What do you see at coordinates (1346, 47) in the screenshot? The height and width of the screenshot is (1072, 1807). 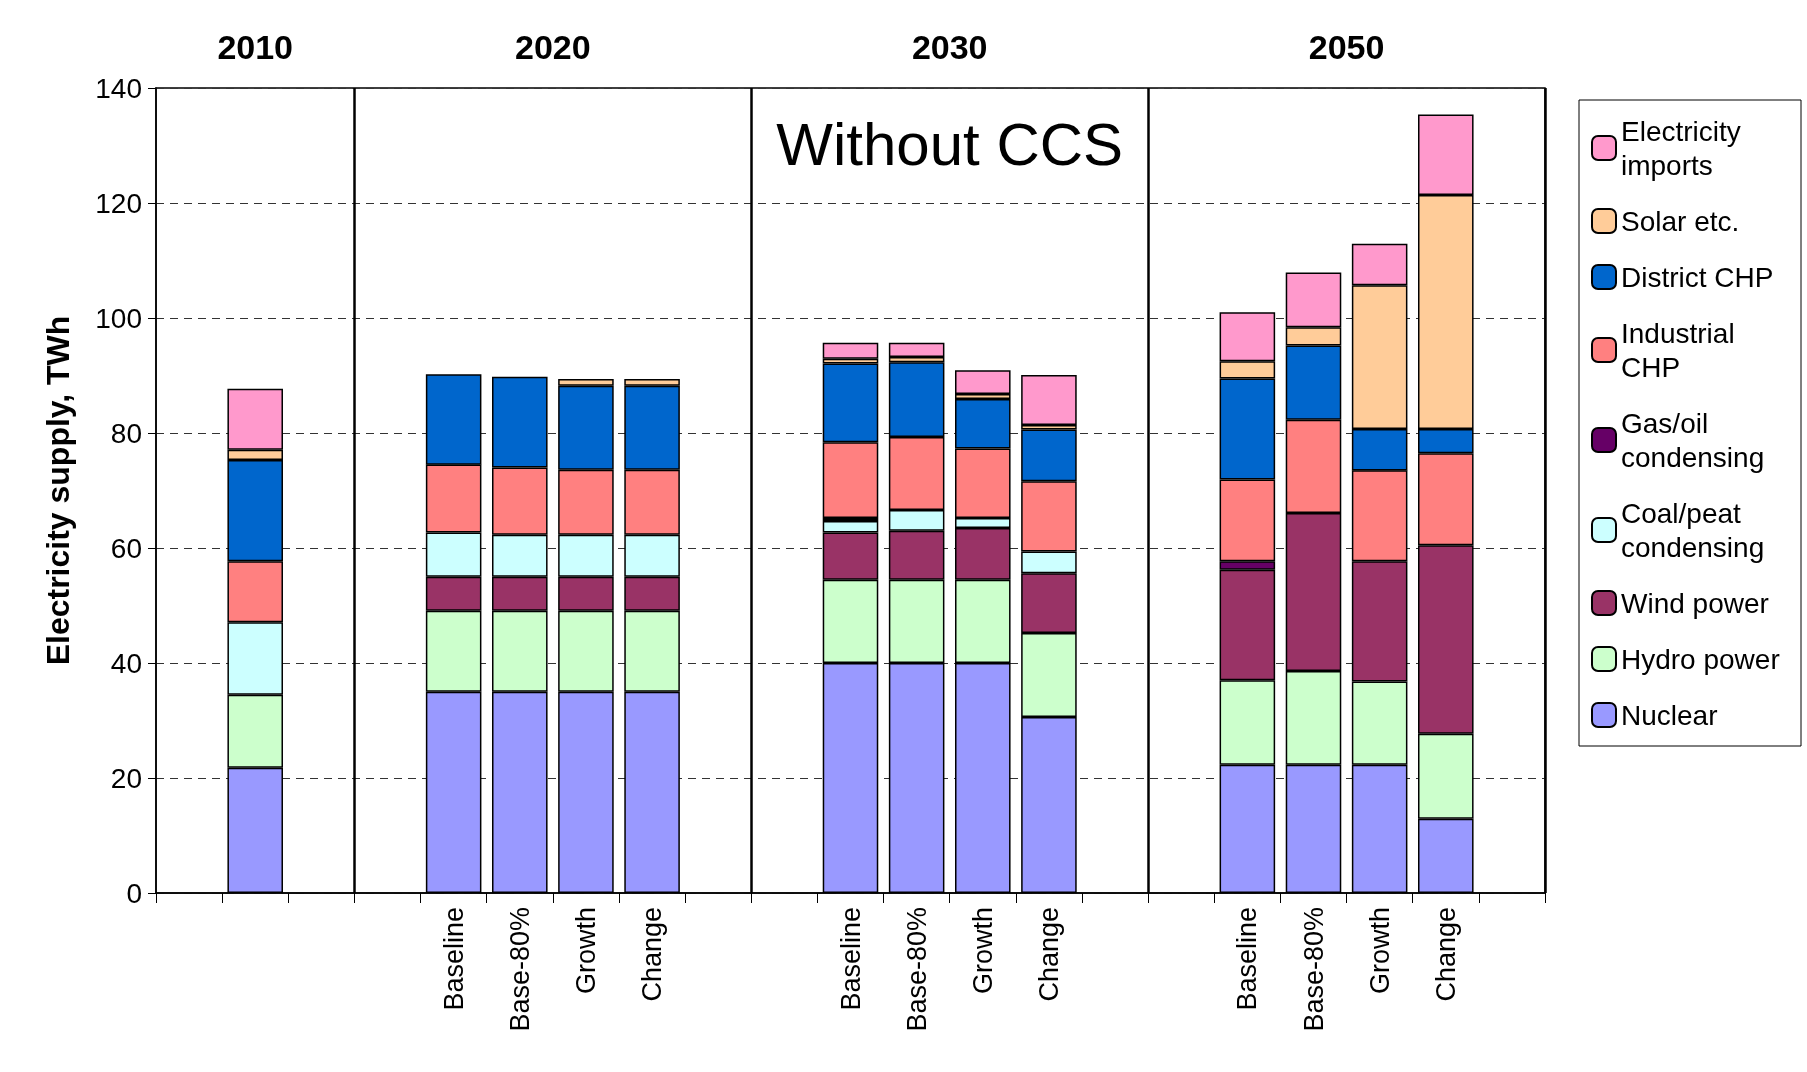 I see `text: 2050` at bounding box center [1346, 47].